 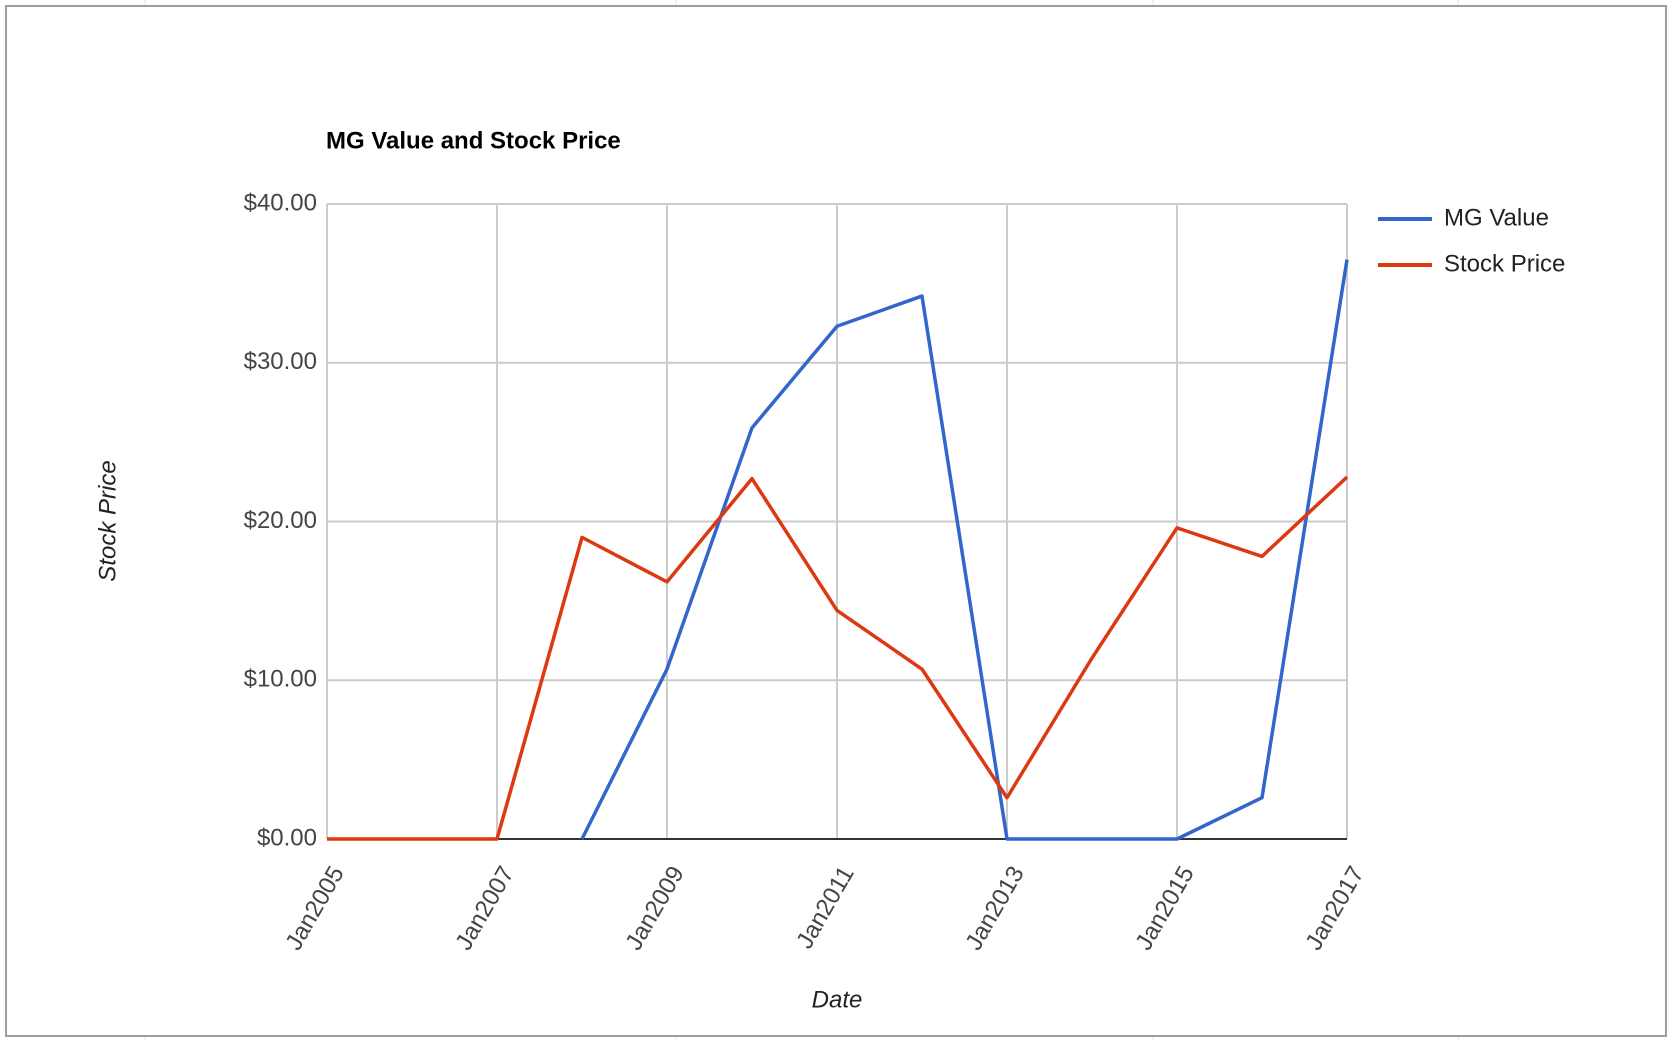 I want to click on x-axis-title: Date, so click(x=837, y=999).